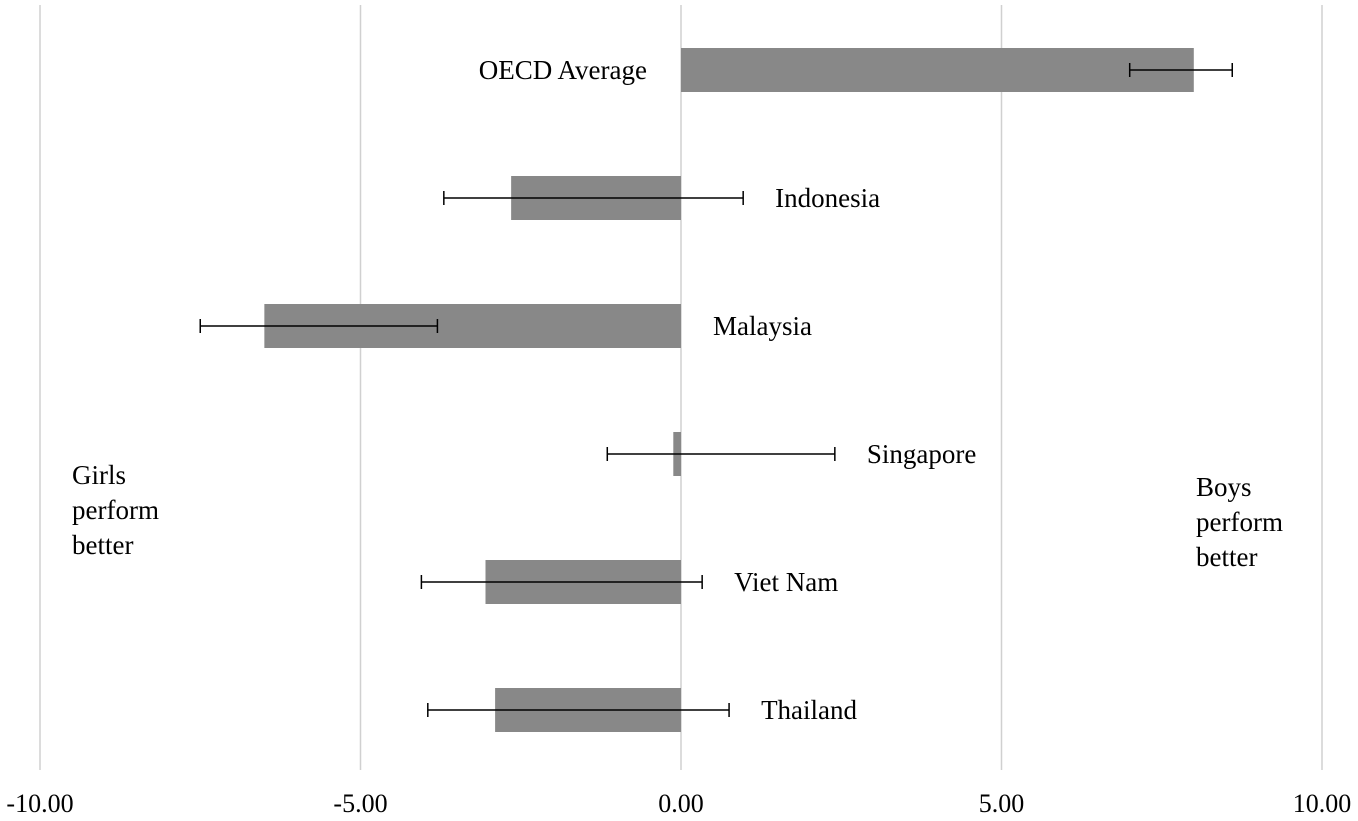 Image resolution: width=1358 pixels, height=821 pixels. I want to click on side-annotations: Girls perform better Boys perform better, so click(677, 516).